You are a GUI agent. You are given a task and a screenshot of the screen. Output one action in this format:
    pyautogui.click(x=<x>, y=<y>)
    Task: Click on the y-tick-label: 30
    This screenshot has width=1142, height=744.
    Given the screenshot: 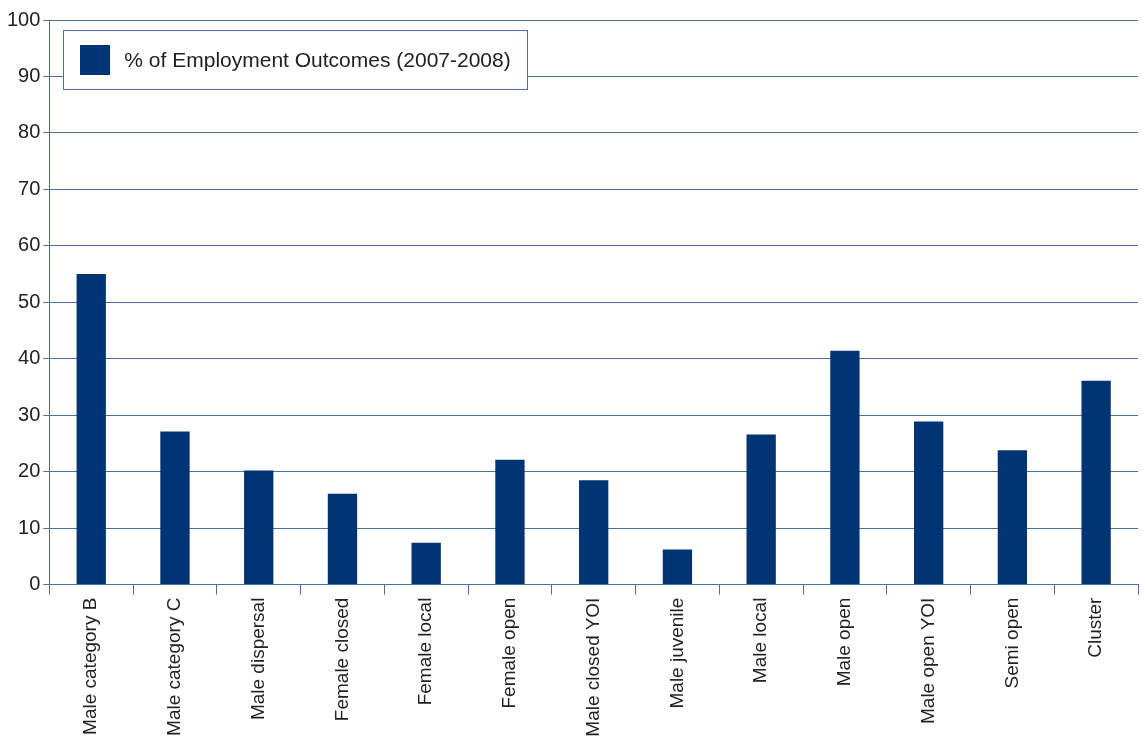 What is the action you would take?
    pyautogui.click(x=29, y=413)
    